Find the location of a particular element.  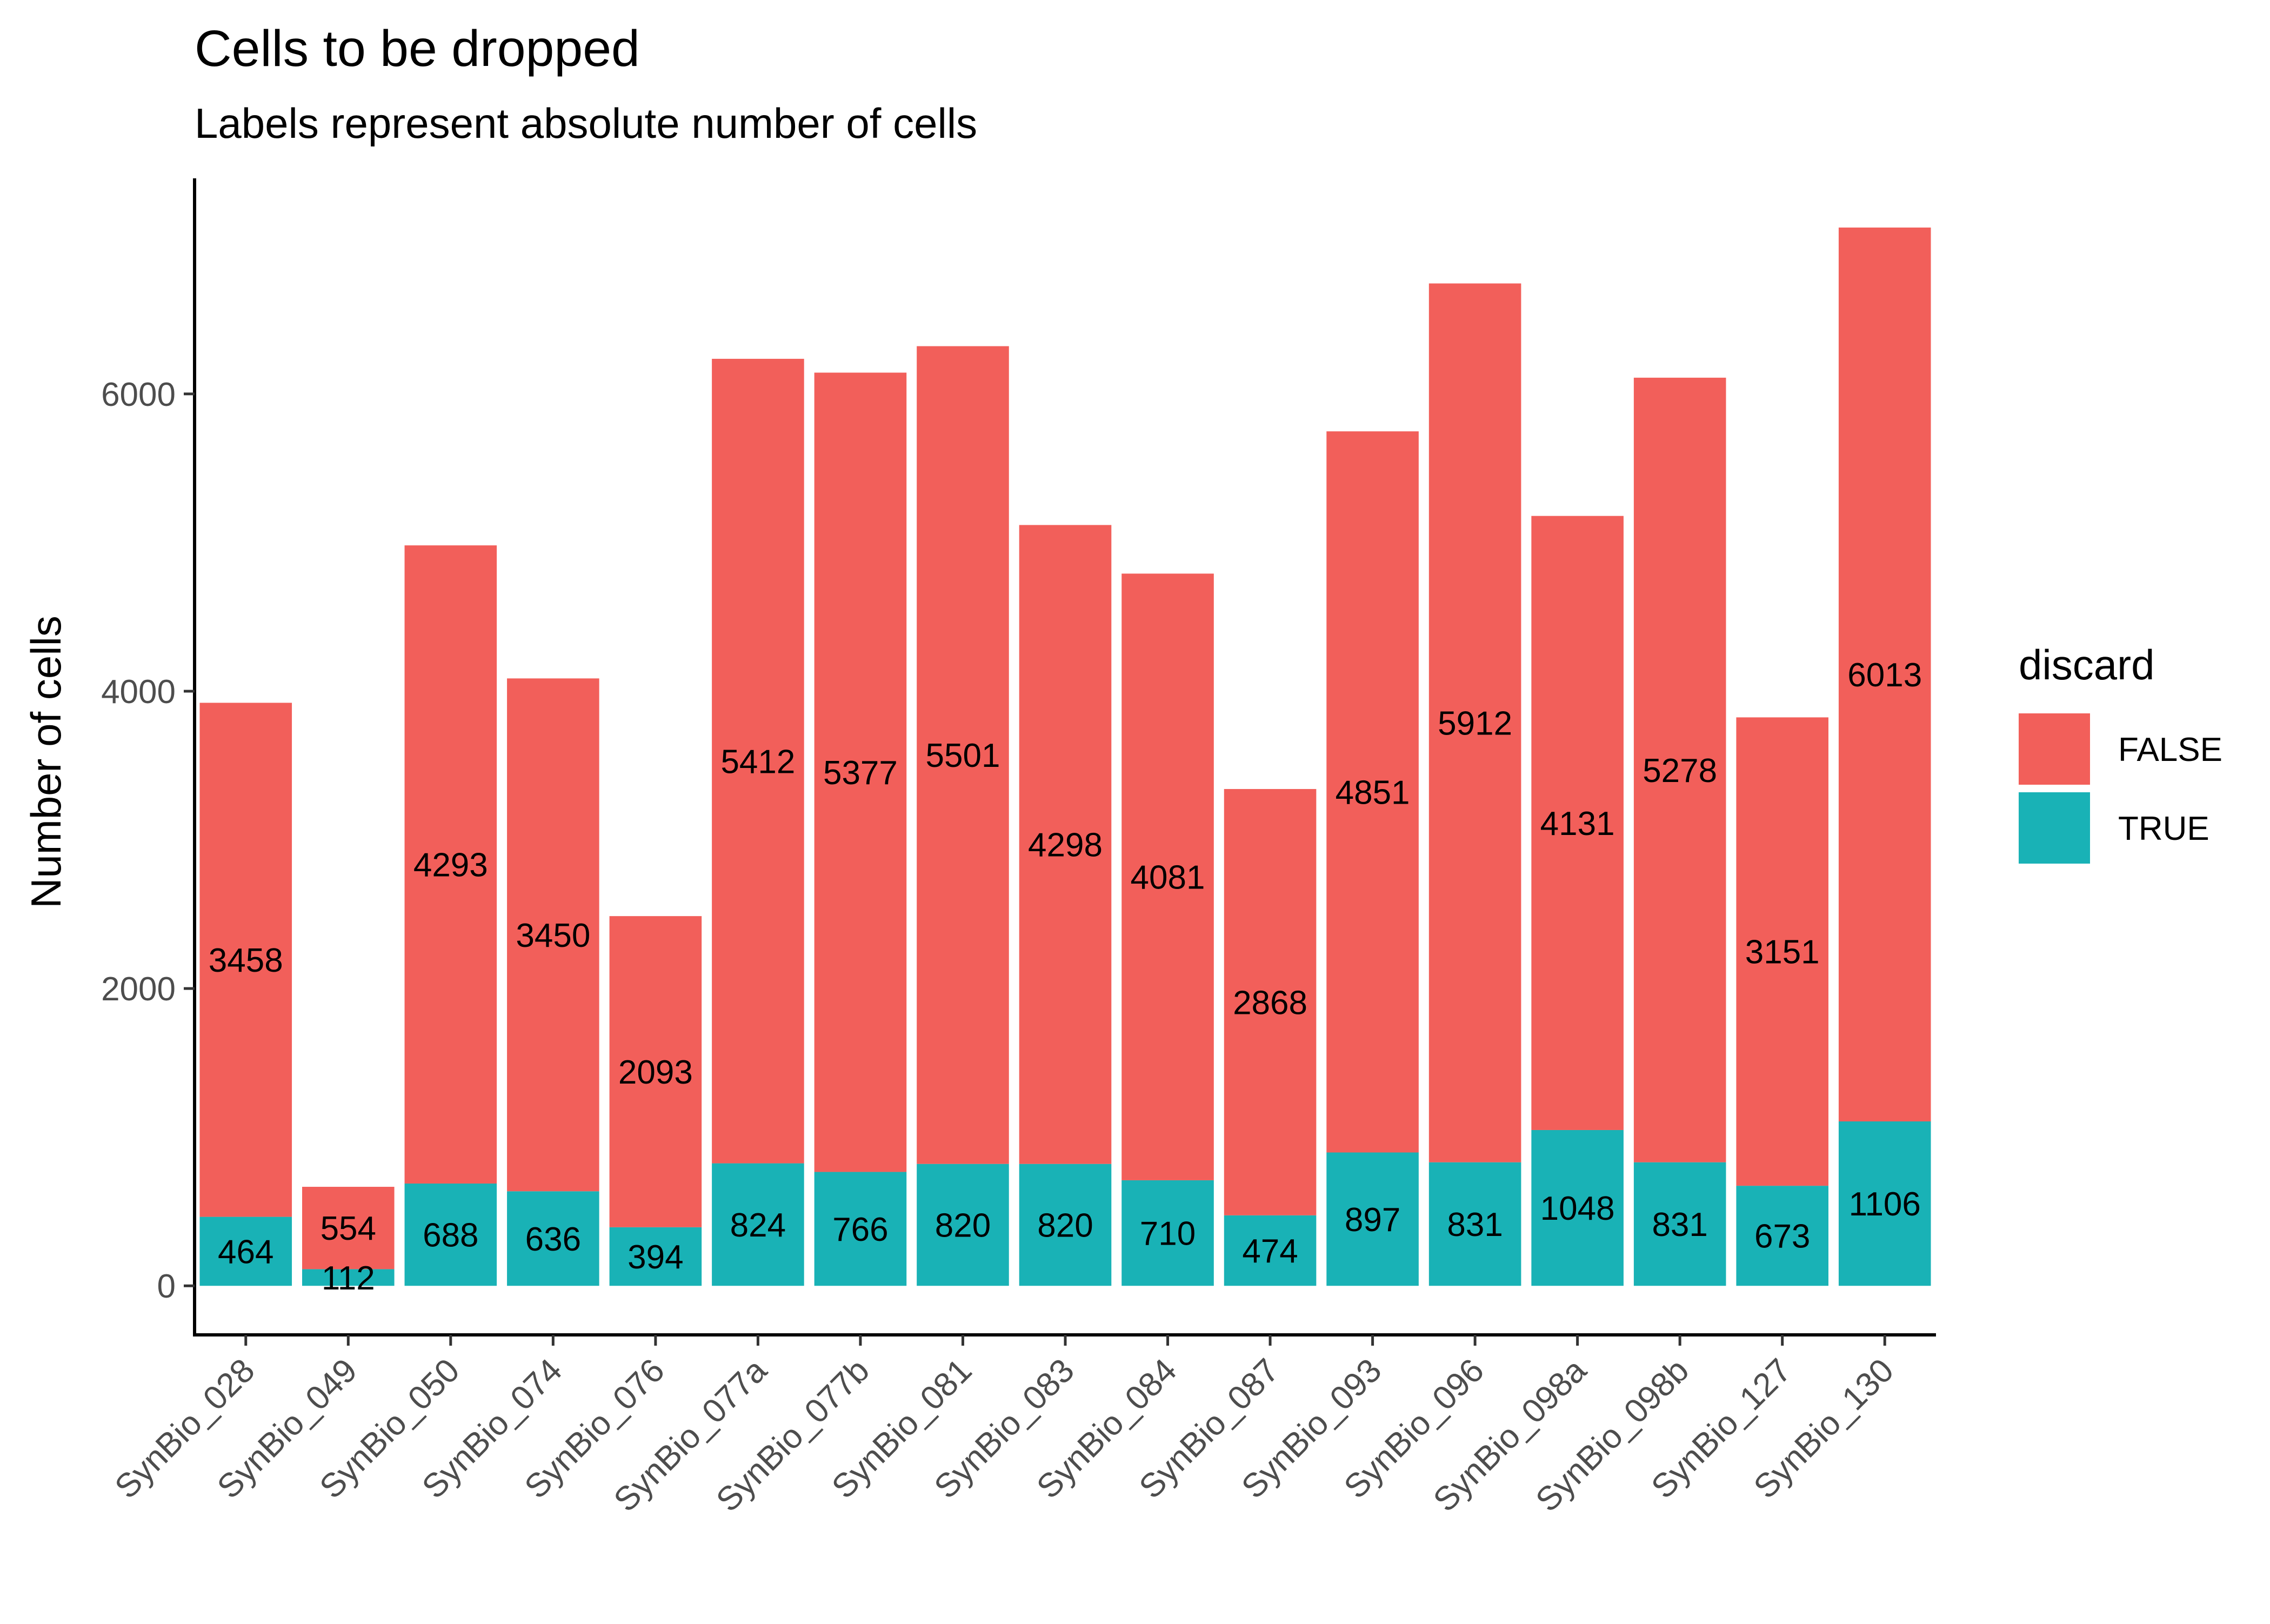

data-label-false-SynBio_028: 3458 is located at coordinates (246, 961).